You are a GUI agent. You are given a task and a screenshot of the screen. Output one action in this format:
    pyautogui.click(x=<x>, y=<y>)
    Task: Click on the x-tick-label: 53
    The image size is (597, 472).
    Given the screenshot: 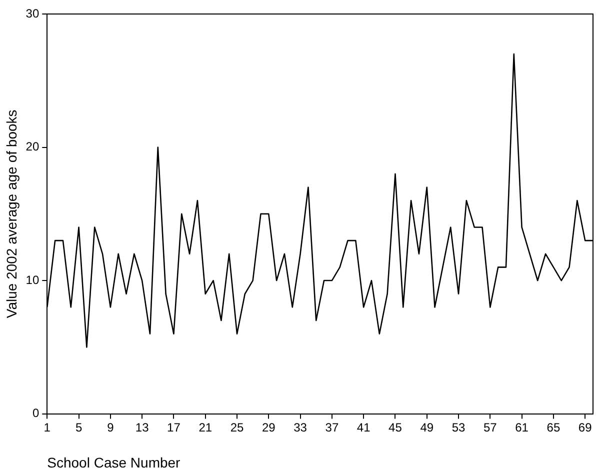 What is the action you would take?
    pyautogui.click(x=459, y=427)
    